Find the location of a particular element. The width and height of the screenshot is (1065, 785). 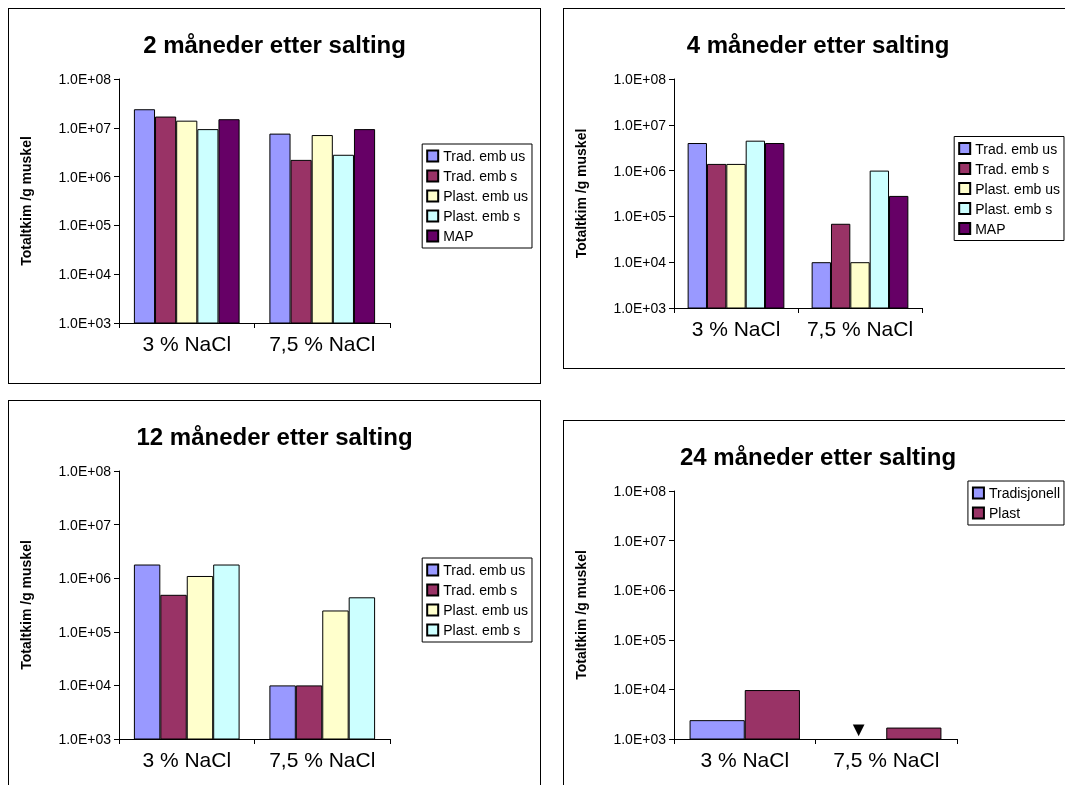

annotation: ▼ is located at coordinates (858, 729).